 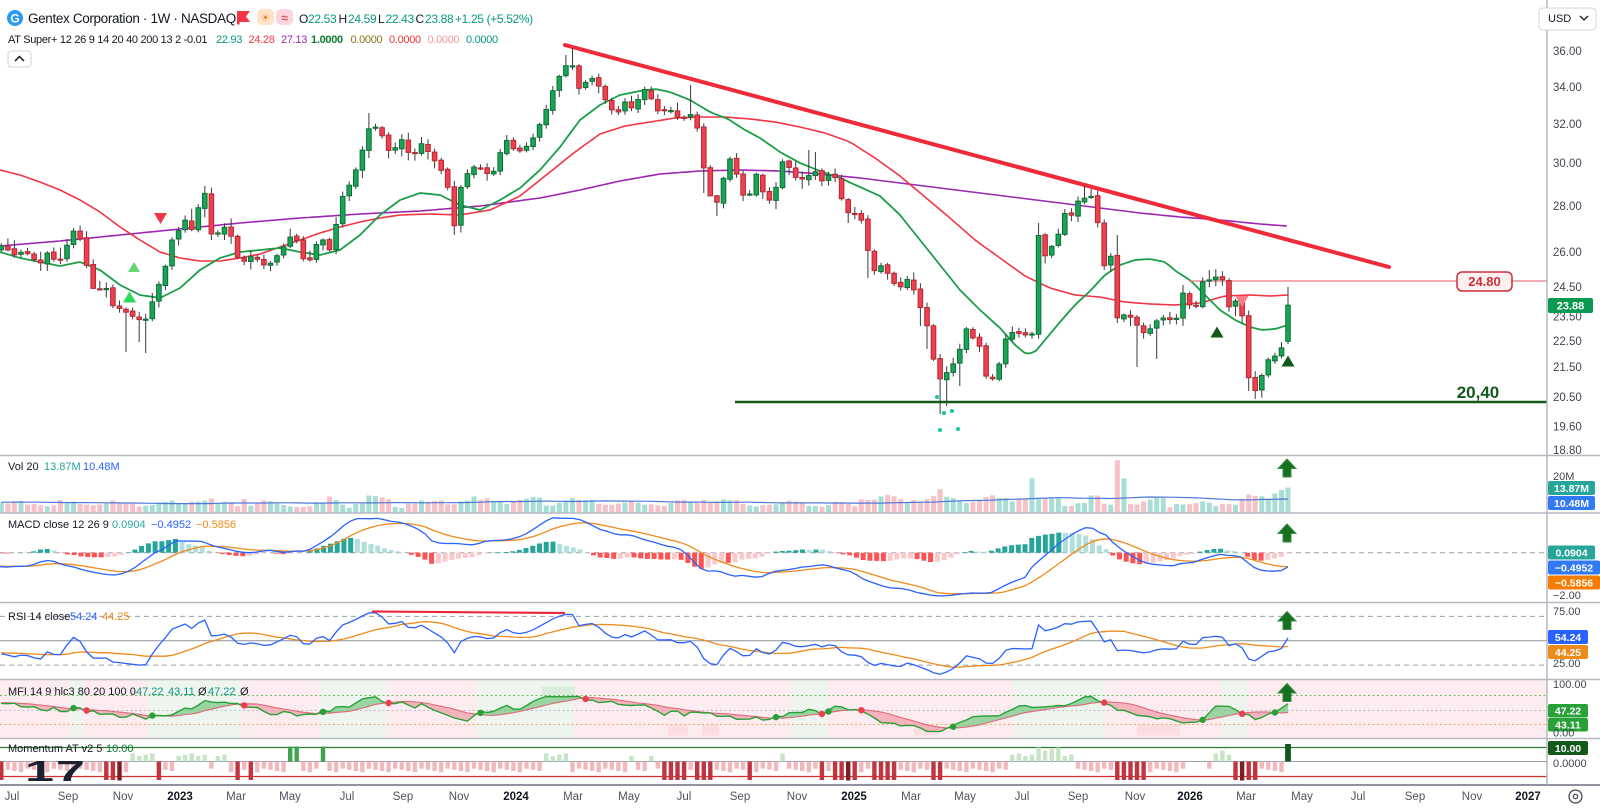 I want to click on svg-text: 23.50, so click(x=1567, y=318).